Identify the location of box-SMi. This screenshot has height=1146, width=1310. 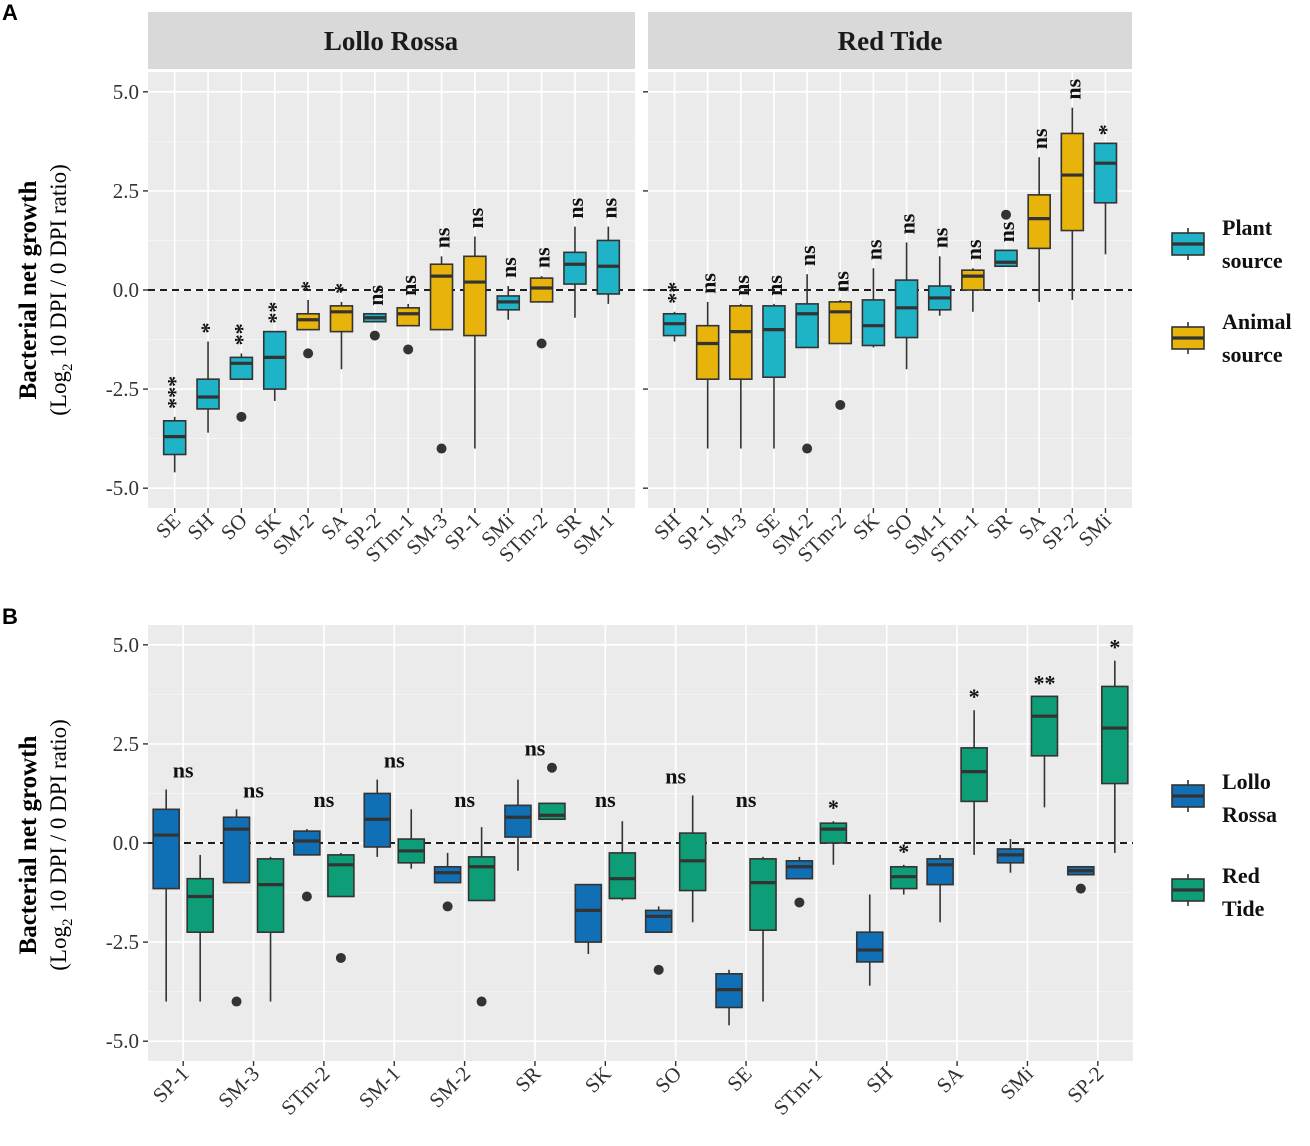
(1105, 198).